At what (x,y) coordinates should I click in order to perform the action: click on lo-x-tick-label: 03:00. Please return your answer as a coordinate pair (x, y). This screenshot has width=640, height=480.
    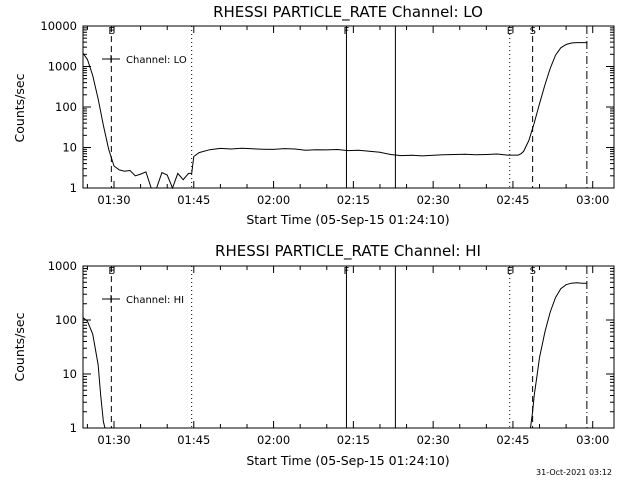
    Looking at the image, I should click on (592, 200).